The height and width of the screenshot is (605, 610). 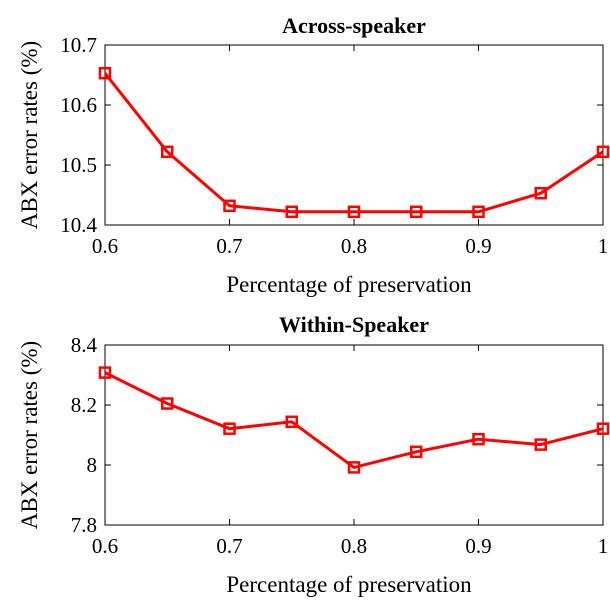 What do you see at coordinates (78, 45) in the screenshot?
I see `across-y-tick-label: 10.7` at bounding box center [78, 45].